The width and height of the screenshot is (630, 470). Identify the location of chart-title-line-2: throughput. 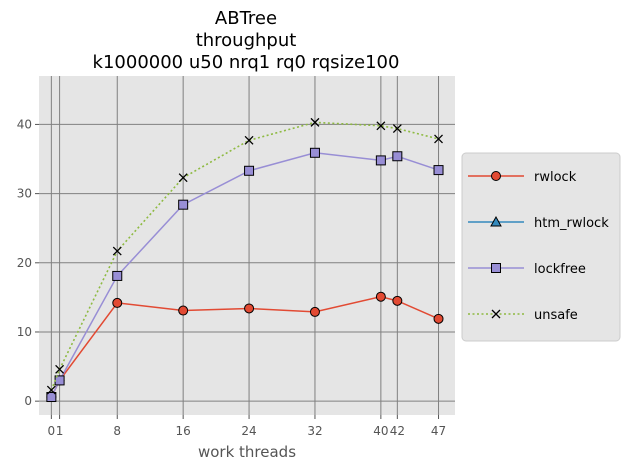
(246, 40).